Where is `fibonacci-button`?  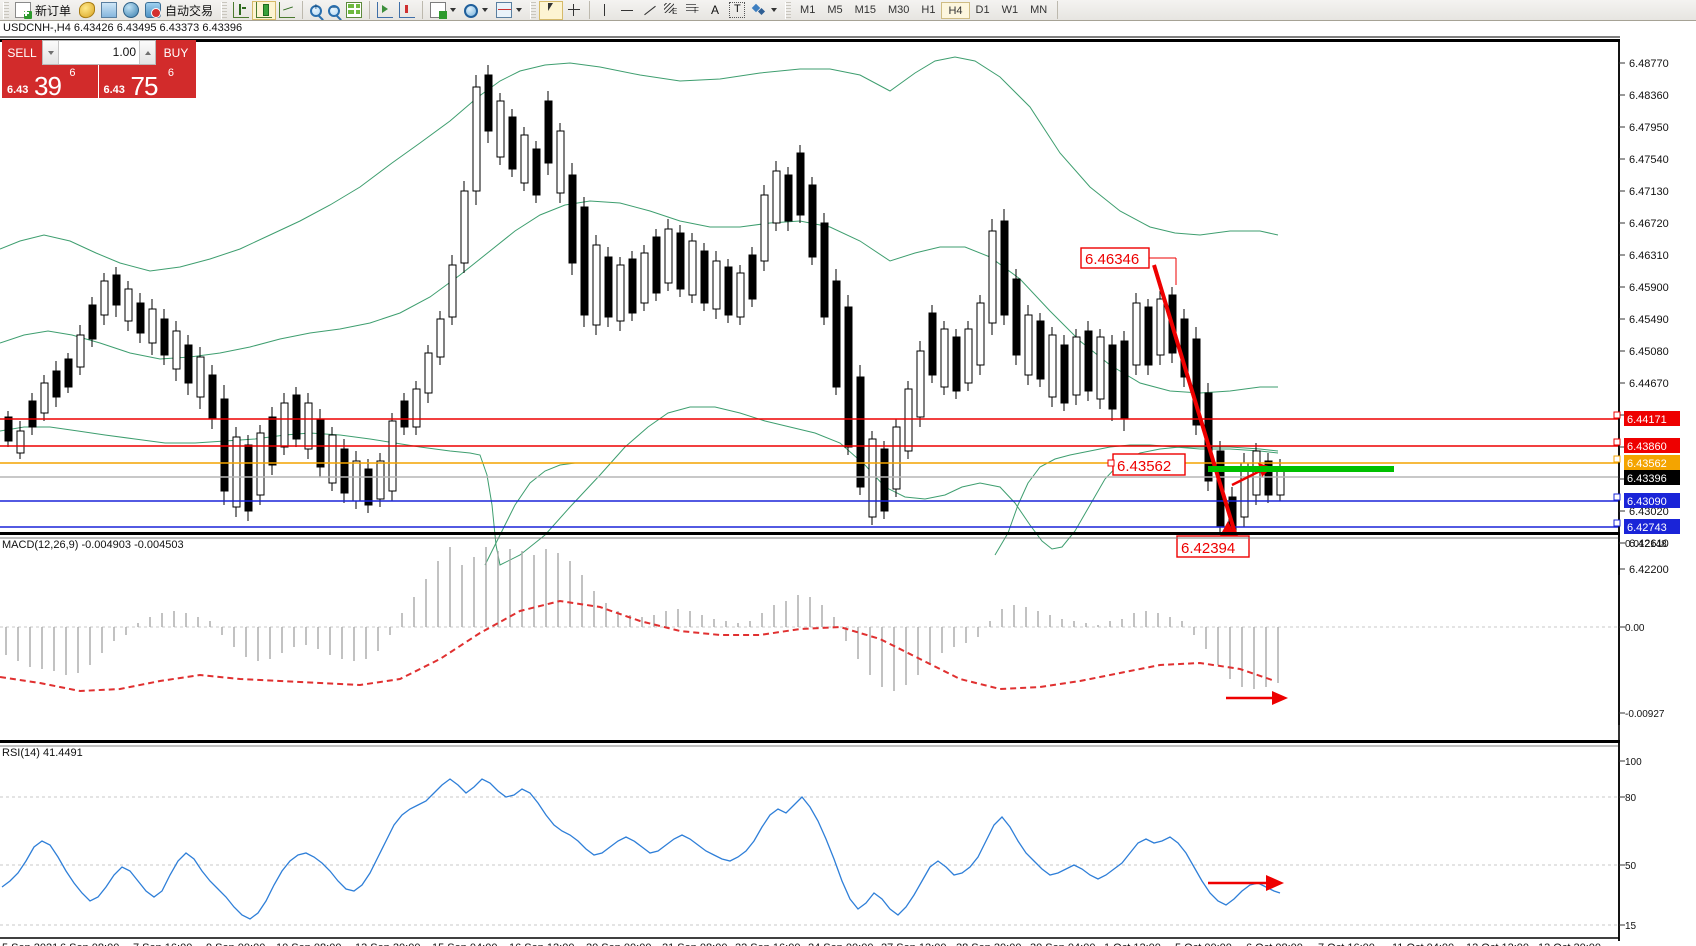
fibonacci-button is located at coordinates (693, 10).